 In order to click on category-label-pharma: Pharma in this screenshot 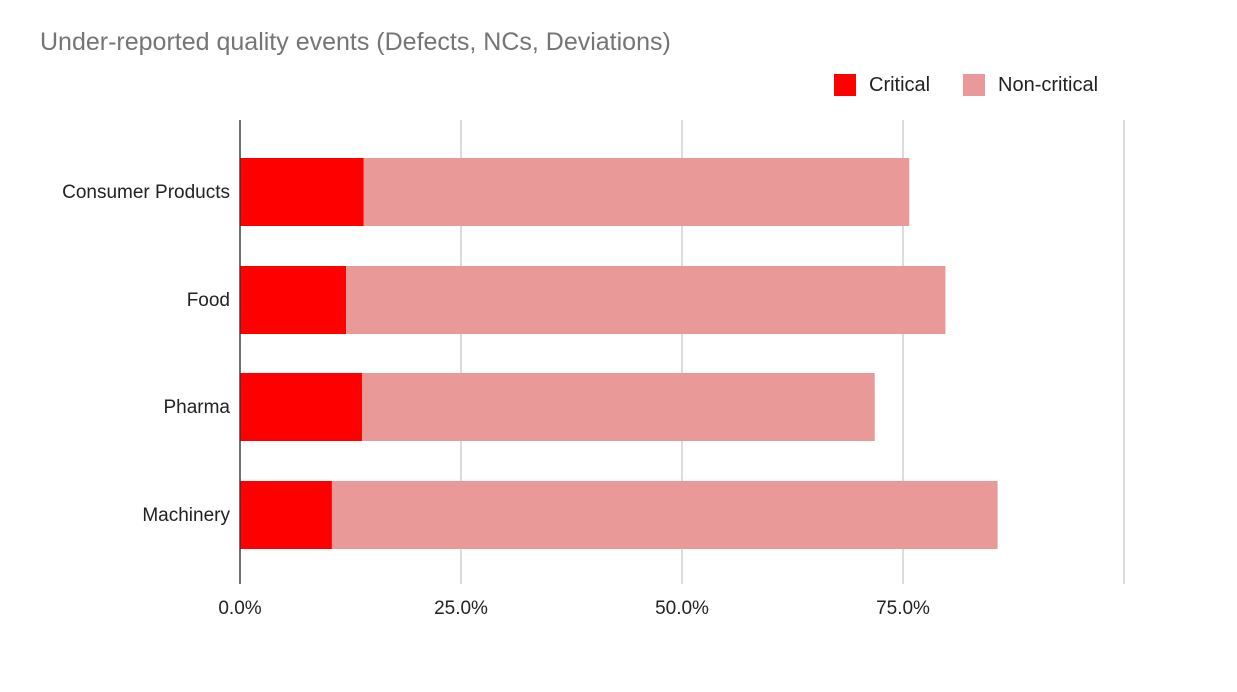, I will do `click(196, 407)`.